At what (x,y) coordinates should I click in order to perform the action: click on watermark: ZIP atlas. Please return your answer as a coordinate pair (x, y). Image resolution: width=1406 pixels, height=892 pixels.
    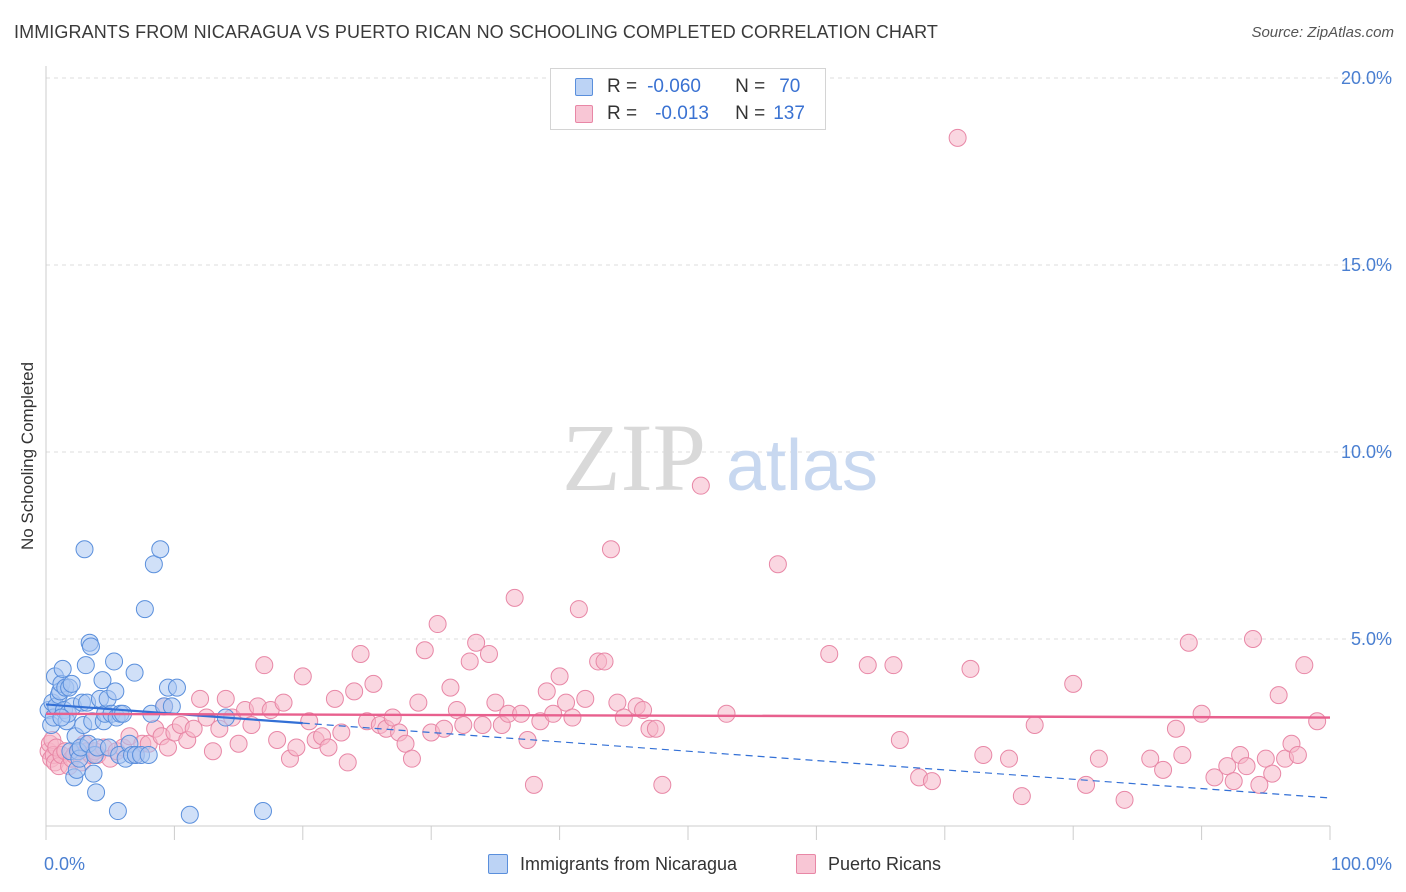
    Looking at the image, I should click on (720, 457).